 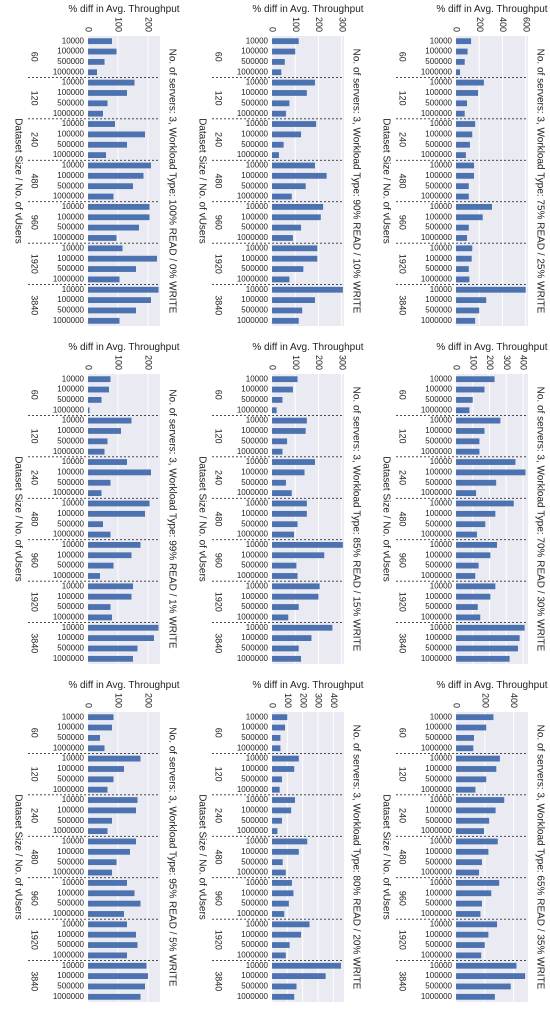 I want to click on user-group-label: 480, so click(x=35, y=180).